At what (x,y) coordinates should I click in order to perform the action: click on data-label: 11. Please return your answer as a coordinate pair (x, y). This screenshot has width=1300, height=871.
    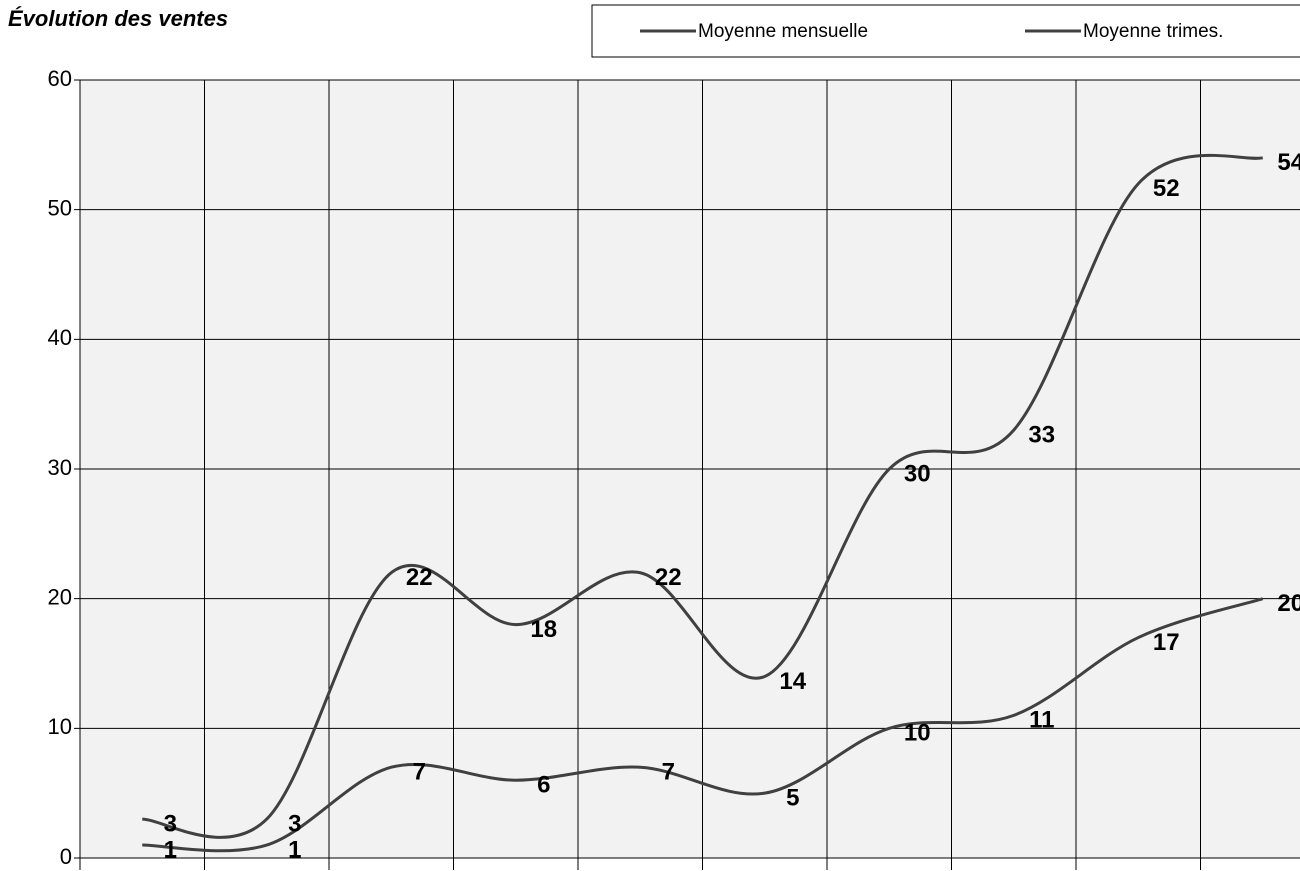
    Looking at the image, I should click on (1041, 720).